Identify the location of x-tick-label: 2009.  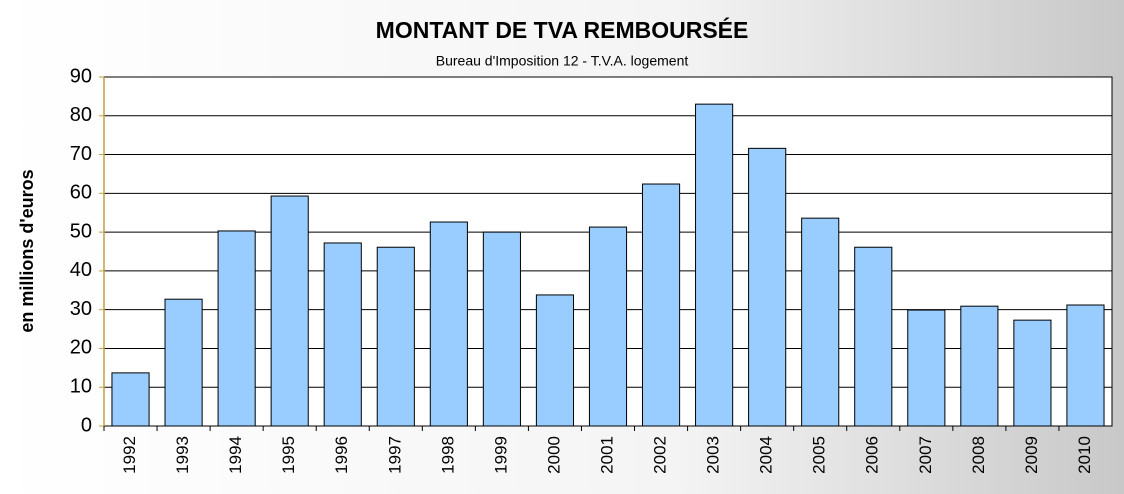
(1031, 455).